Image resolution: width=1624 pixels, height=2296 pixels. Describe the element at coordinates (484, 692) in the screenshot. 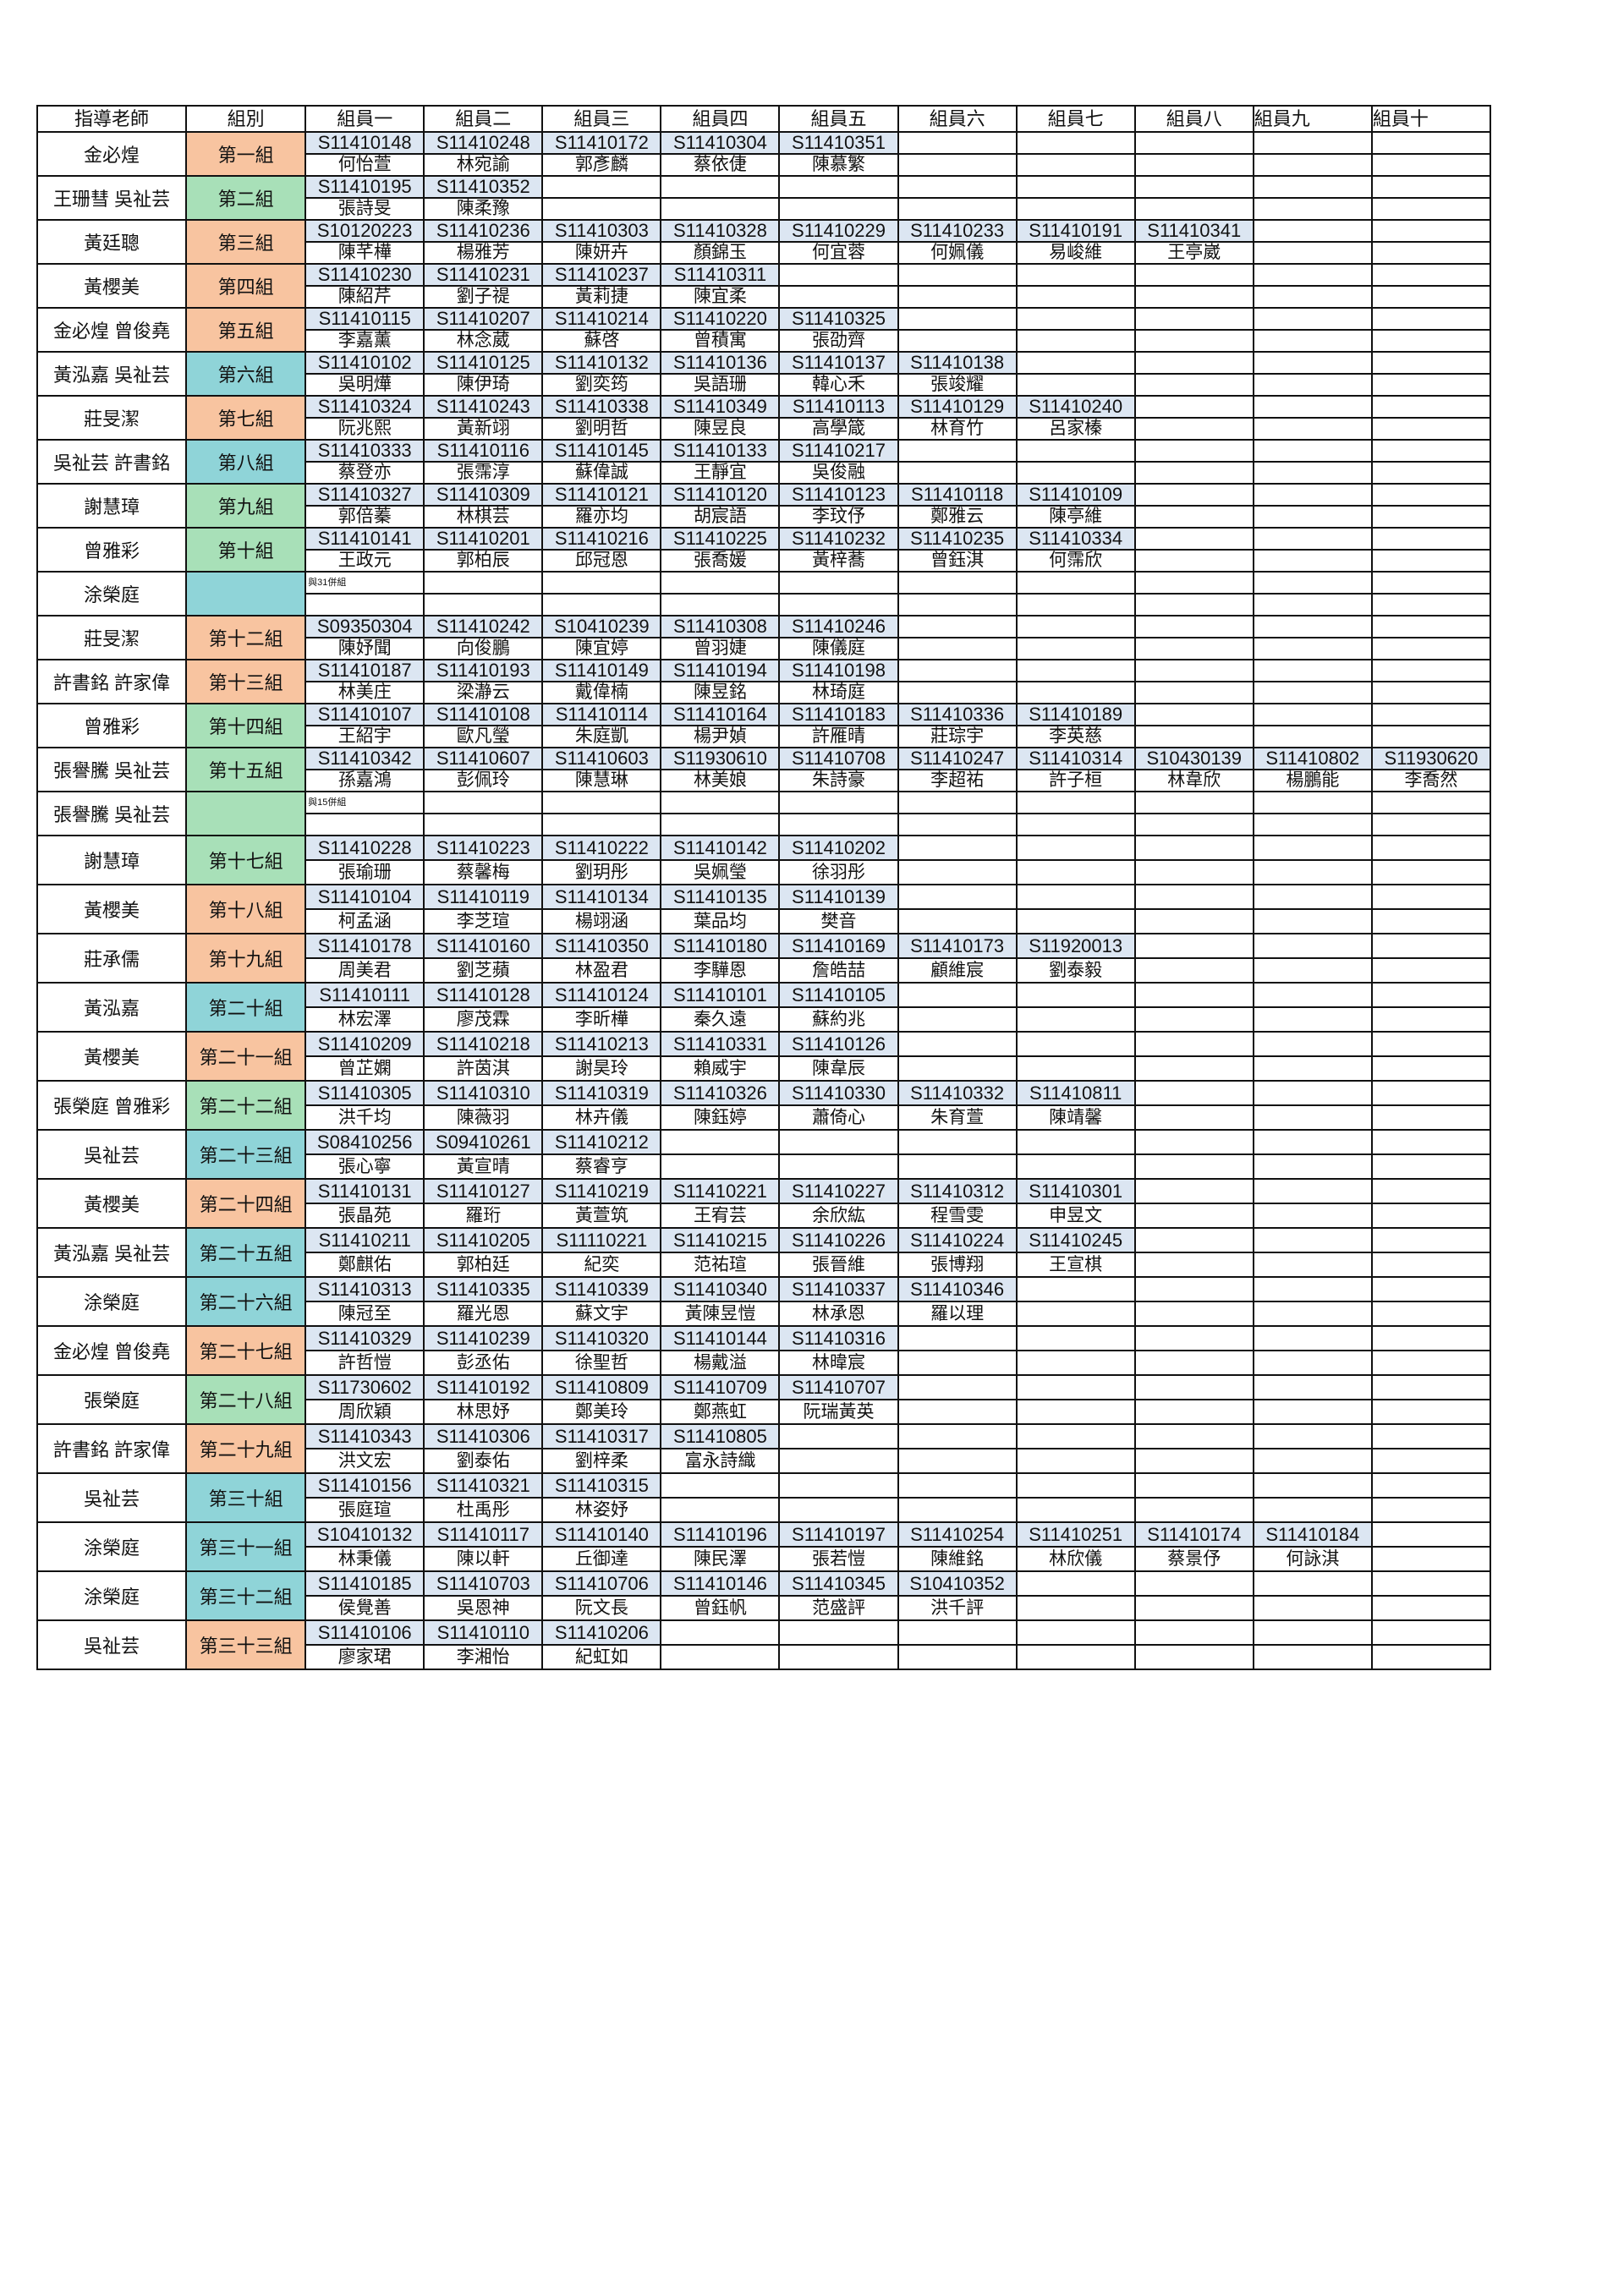

I see `student-name-cell: 梁瀞云` at that location.